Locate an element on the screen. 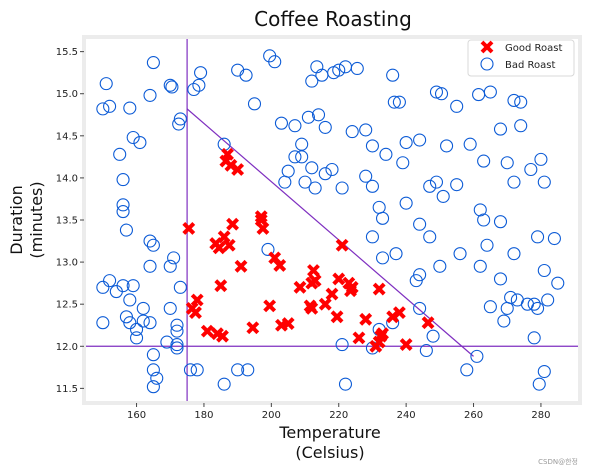  x-tick-label: 280 is located at coordinates (540, 415).